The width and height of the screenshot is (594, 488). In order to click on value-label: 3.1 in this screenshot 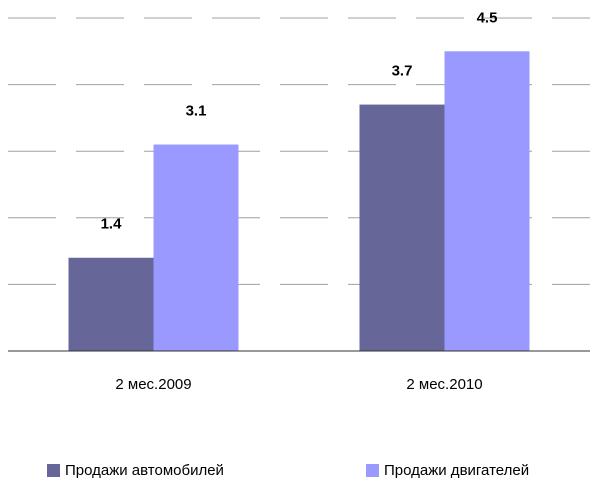, I will do `click(196, 111)`.